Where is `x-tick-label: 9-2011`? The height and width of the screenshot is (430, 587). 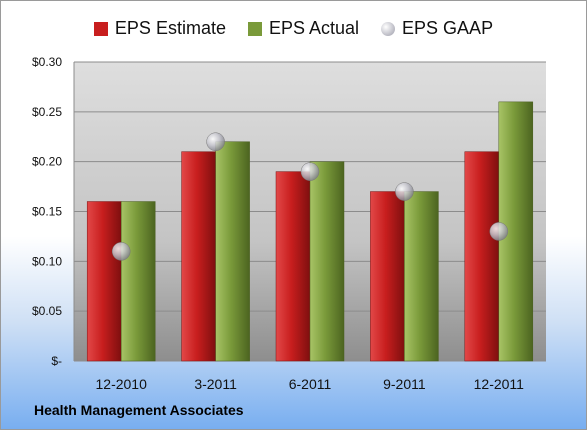 x-tick-label: 9-2011 is located at coordinates (404, 384).